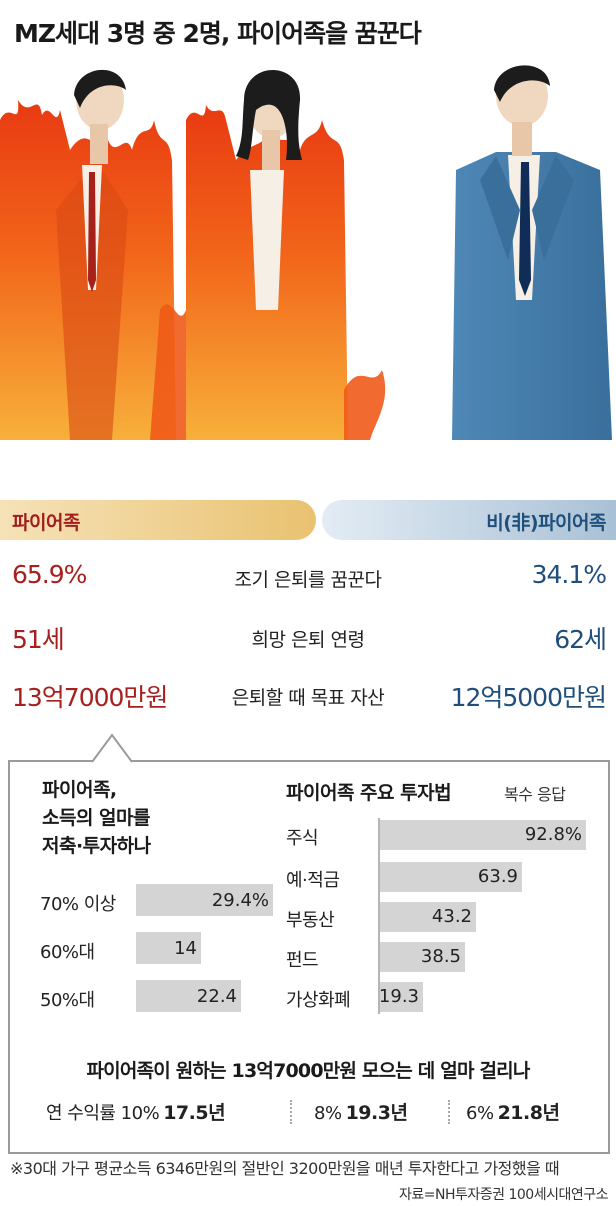 The height and width of the screenshot is (1206, 616). I want to click on non-fire-group-label: 비(非)파이어족, so click(546, 523).